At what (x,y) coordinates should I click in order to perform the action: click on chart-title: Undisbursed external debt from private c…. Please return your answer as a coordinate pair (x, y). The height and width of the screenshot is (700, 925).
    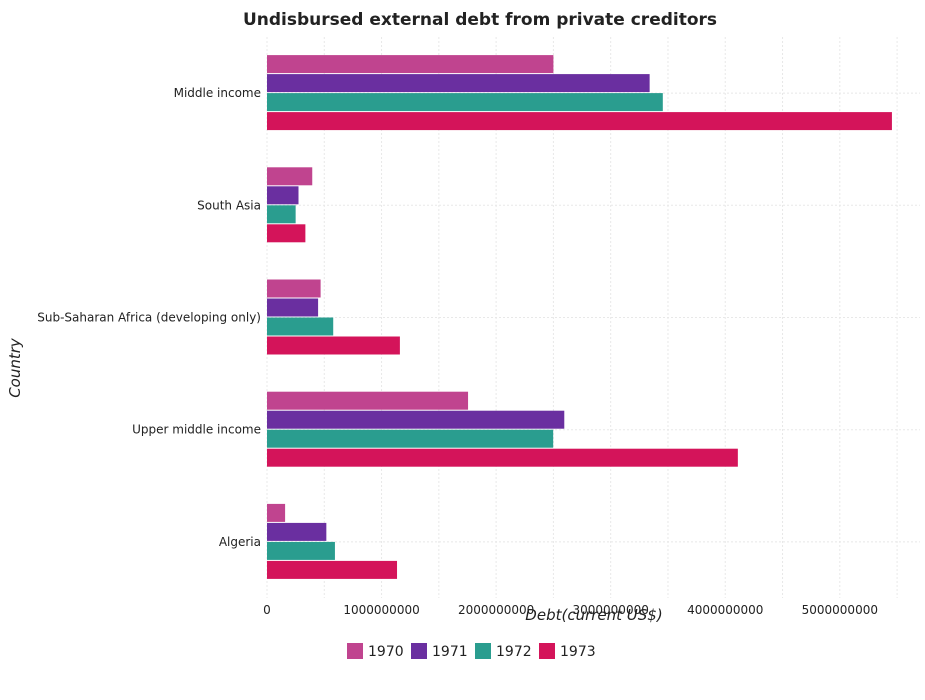
    Looking at the image, I should click on (480, 20).